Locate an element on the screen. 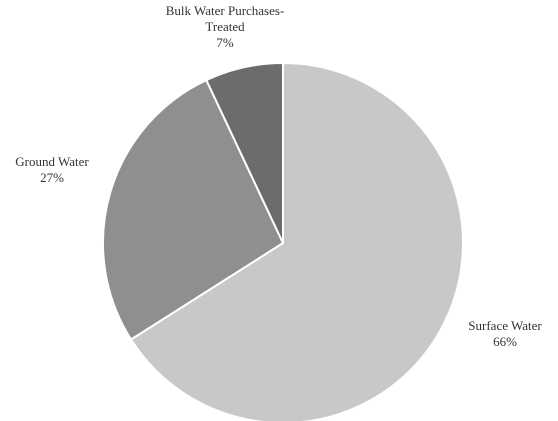 This screenshot has height=421, width=558. slice-label-surface-water: Surface Water 66% is located at coordinates (505, 334).